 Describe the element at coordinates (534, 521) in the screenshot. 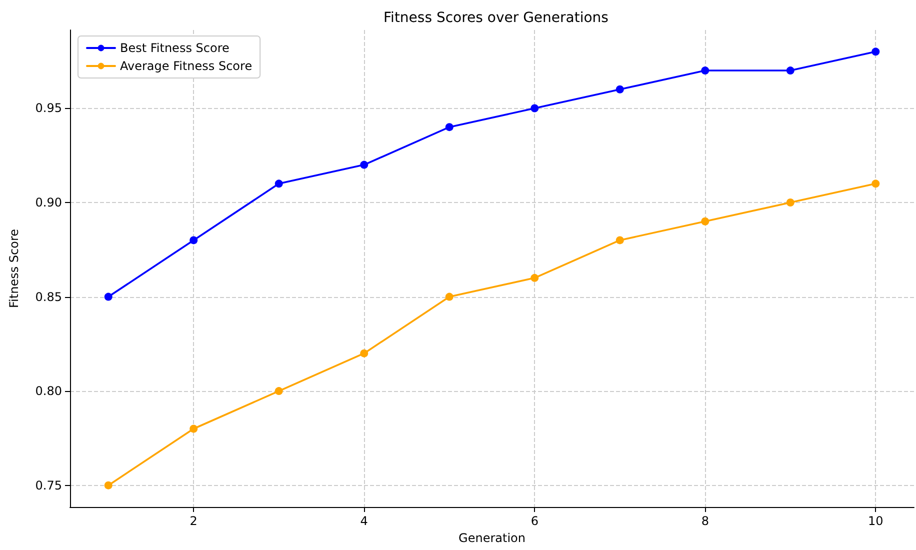

I see `x-tick-label: 6` at that location.